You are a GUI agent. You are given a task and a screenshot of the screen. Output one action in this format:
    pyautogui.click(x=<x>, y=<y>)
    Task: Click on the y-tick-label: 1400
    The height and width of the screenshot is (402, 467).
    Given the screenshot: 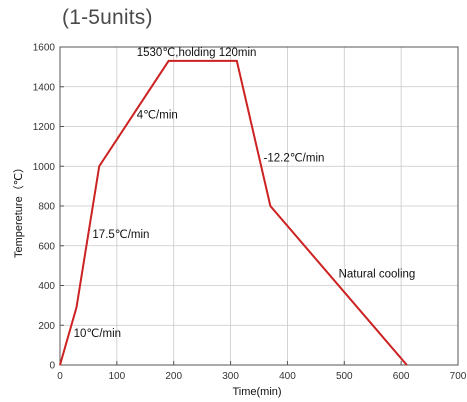 What is the action you would take?
    pyautogui.click(x=44, y=87)
    